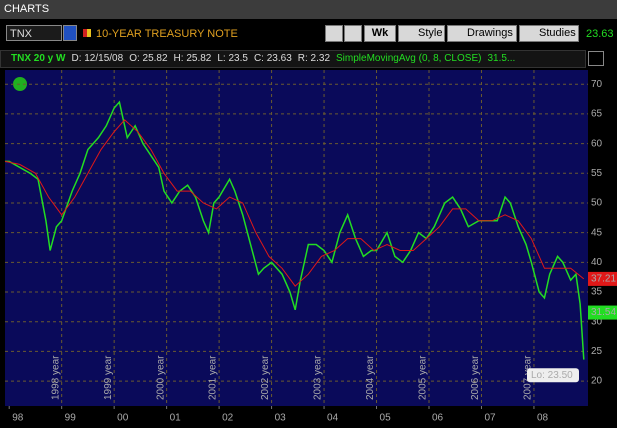  I want to click on x-tick-label: 98, so click(18, 418).